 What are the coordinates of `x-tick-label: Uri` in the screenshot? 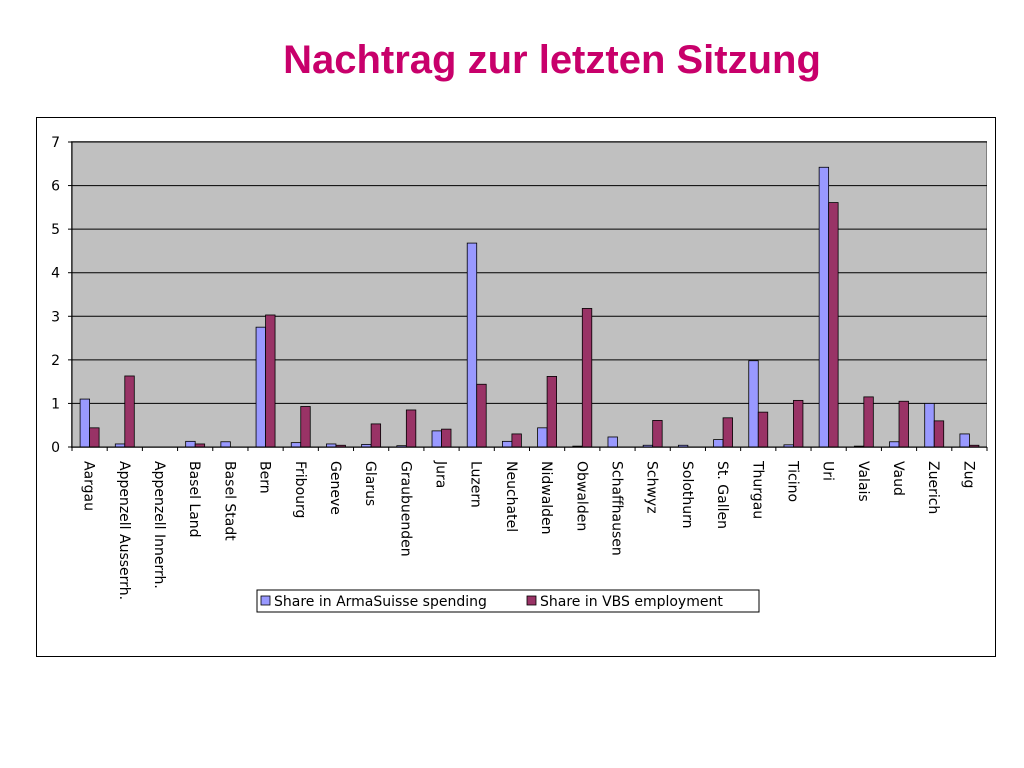 It's located at (828, 471).